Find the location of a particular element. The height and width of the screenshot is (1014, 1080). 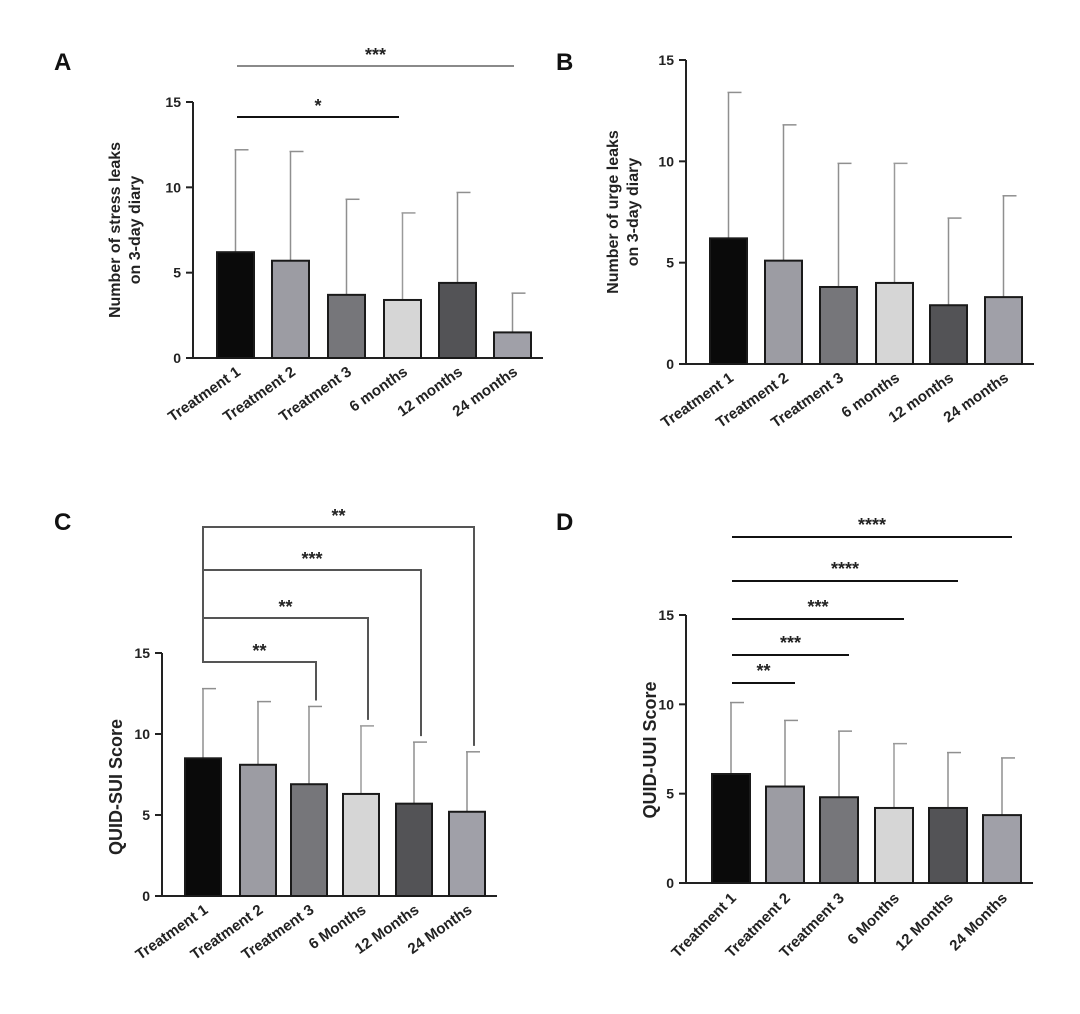

panel-a-significance-stars: *** is located at coordinates (375, 55).